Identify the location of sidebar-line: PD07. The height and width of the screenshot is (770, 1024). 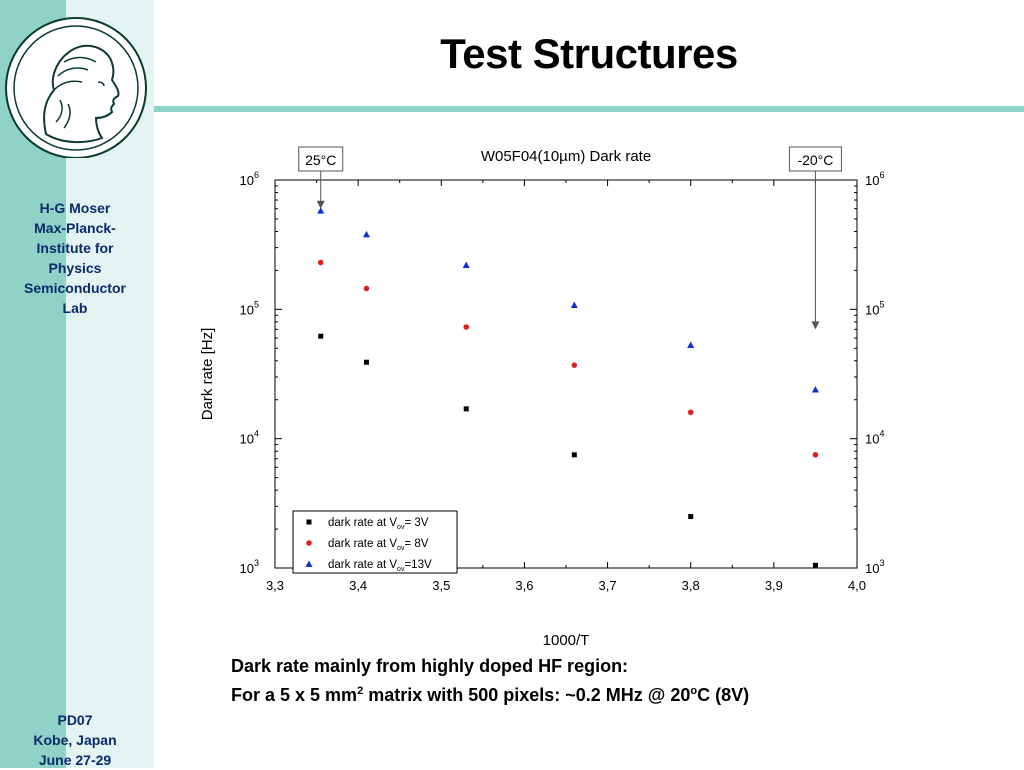
(75, 720).